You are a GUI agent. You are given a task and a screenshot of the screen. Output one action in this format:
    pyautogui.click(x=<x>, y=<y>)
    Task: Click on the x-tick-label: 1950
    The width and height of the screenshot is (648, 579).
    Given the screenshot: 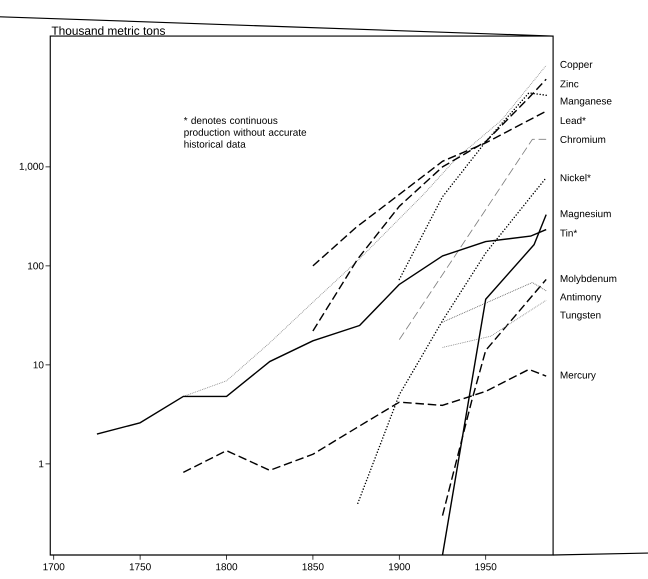 What is the action you would take?
    pyautogui.click(x=485, y=566)
    